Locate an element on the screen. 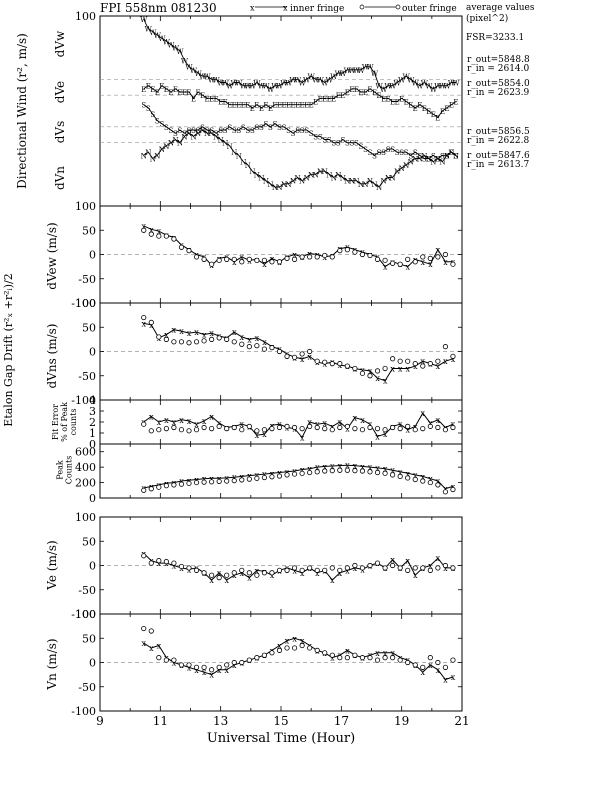 This screenshot has height=792, width=612. series-line is located at coordinates (298, 425).